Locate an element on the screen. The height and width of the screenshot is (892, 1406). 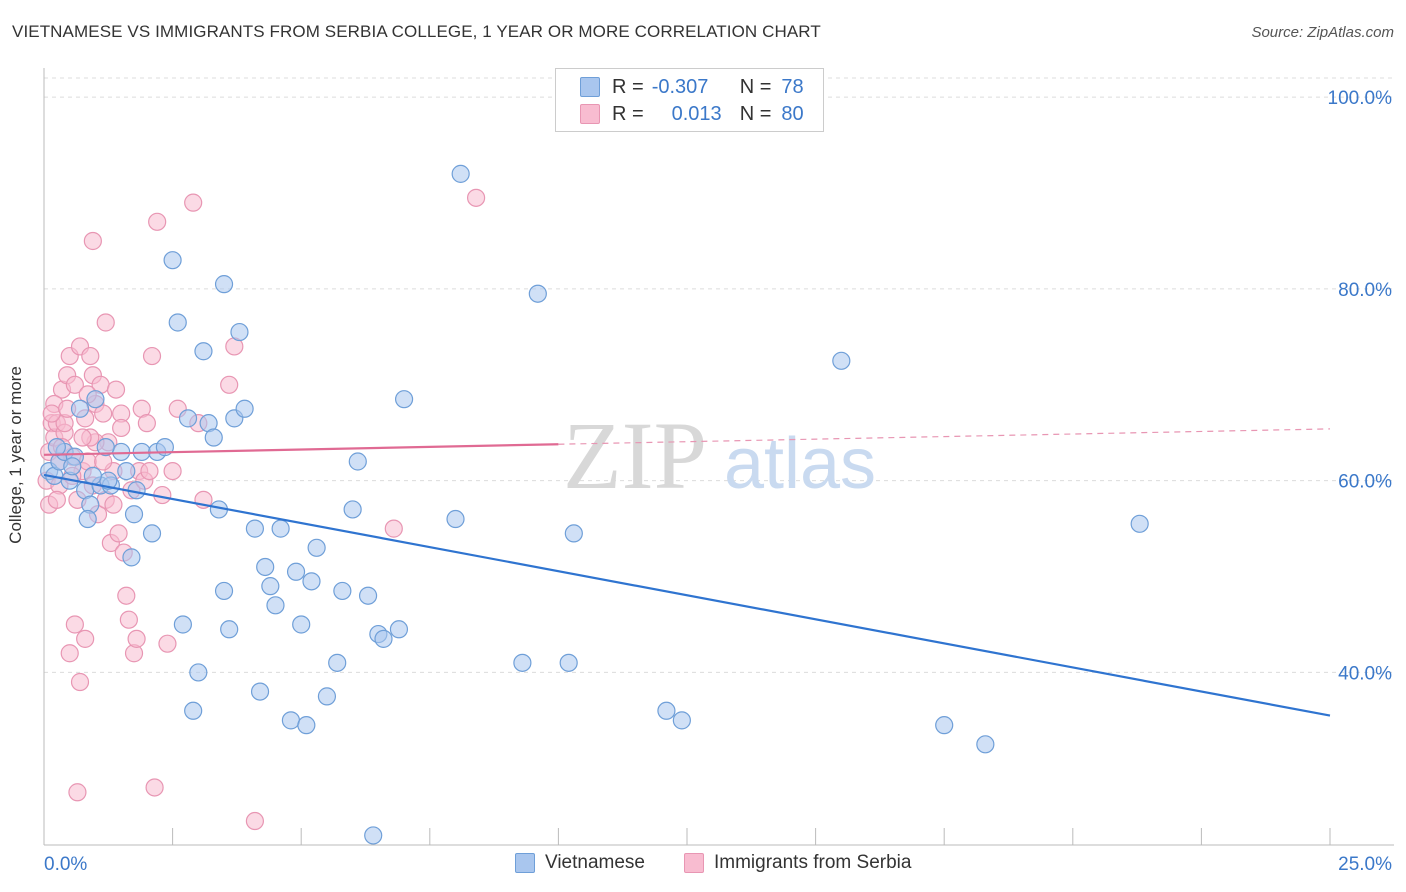
legend-swatch-serbia is located at coordinates (590, 114).